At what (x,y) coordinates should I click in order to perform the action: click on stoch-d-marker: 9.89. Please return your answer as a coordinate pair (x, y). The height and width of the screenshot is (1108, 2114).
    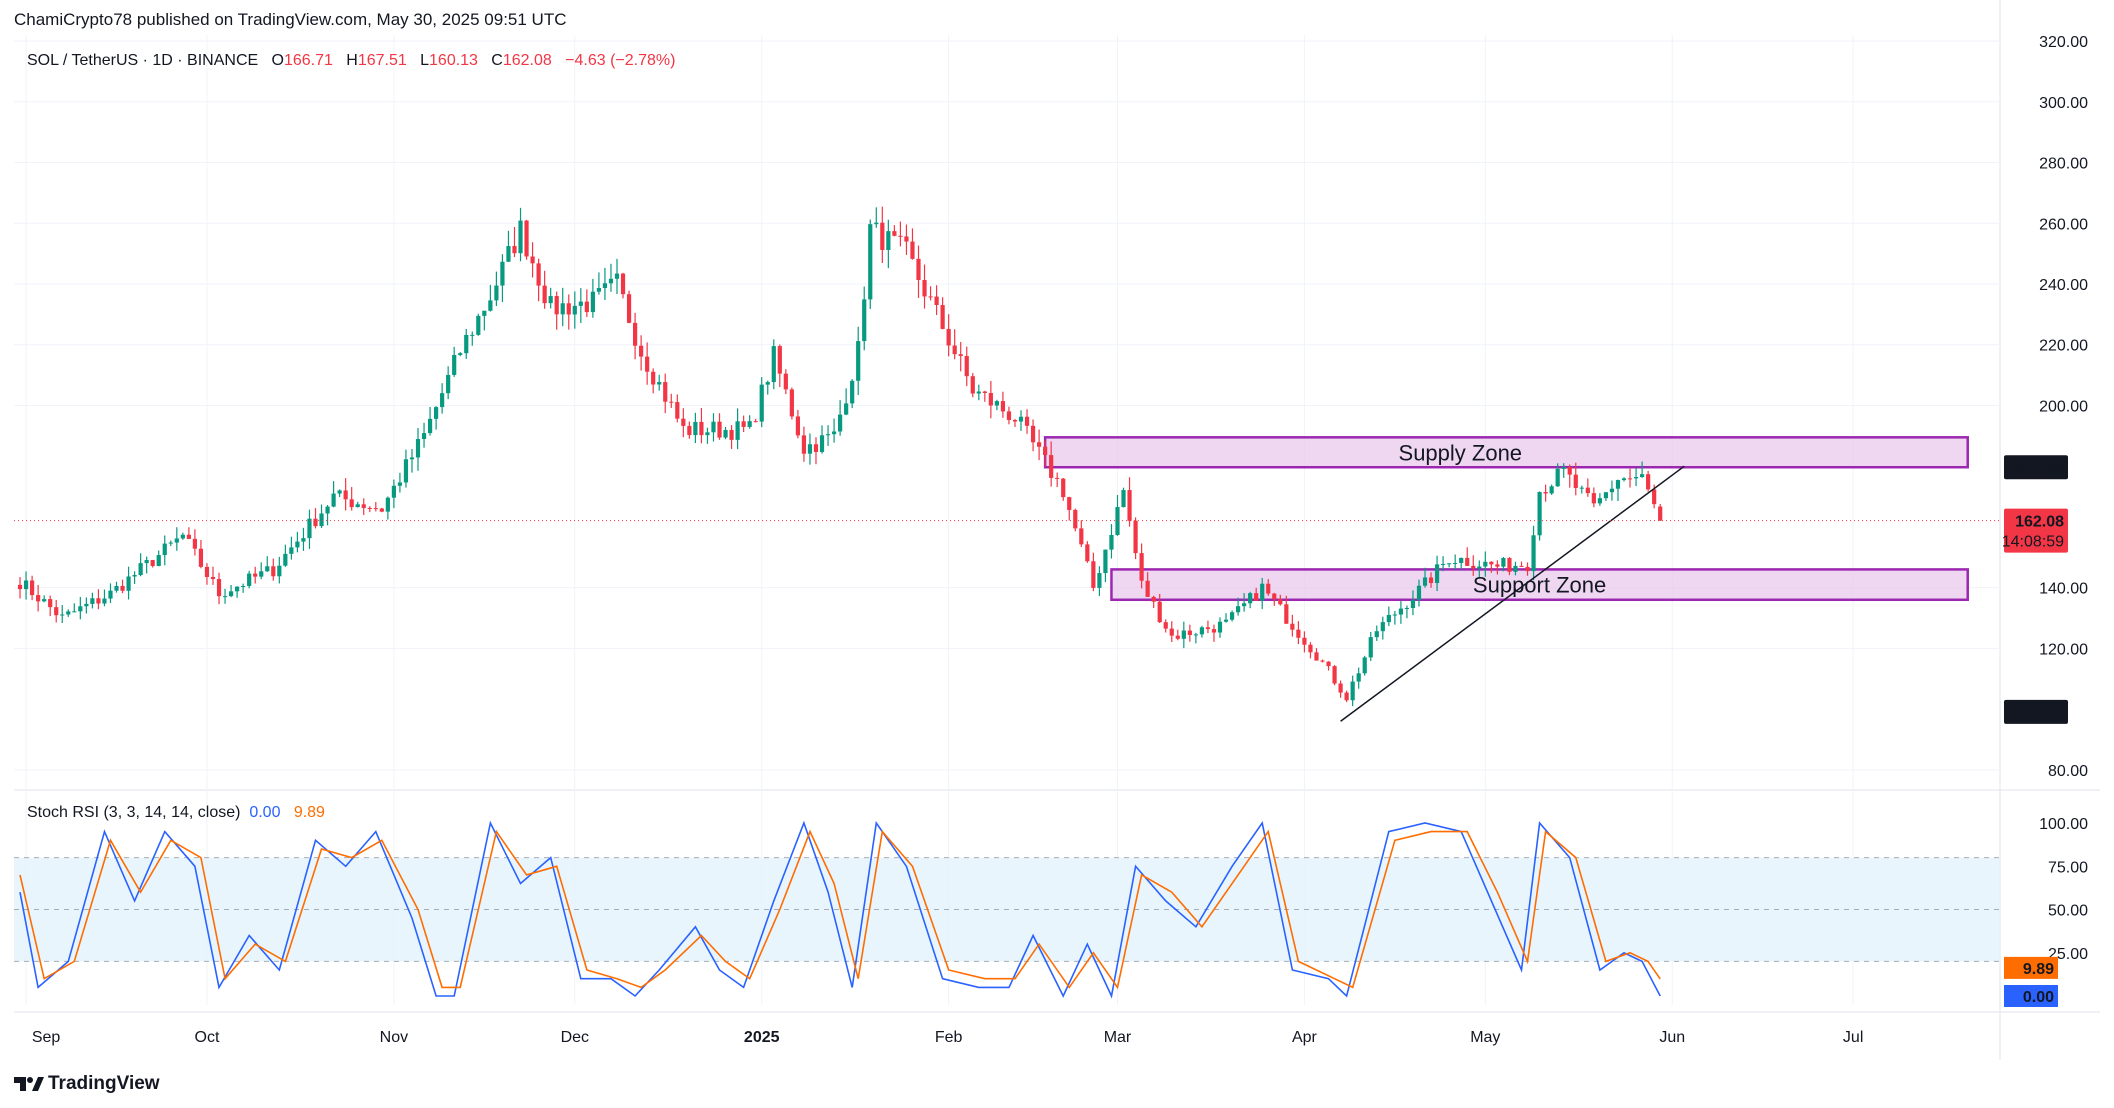
    Looking at the image, I should click on (2031, 967).